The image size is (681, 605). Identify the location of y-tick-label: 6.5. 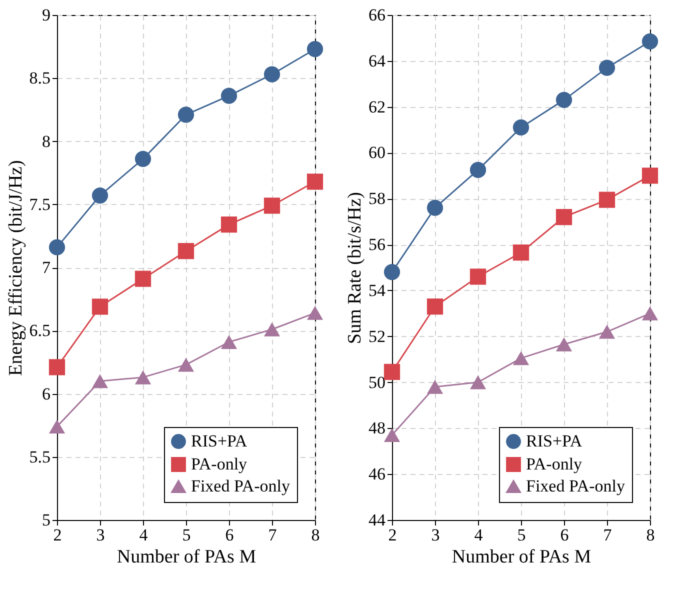
(39, 330).